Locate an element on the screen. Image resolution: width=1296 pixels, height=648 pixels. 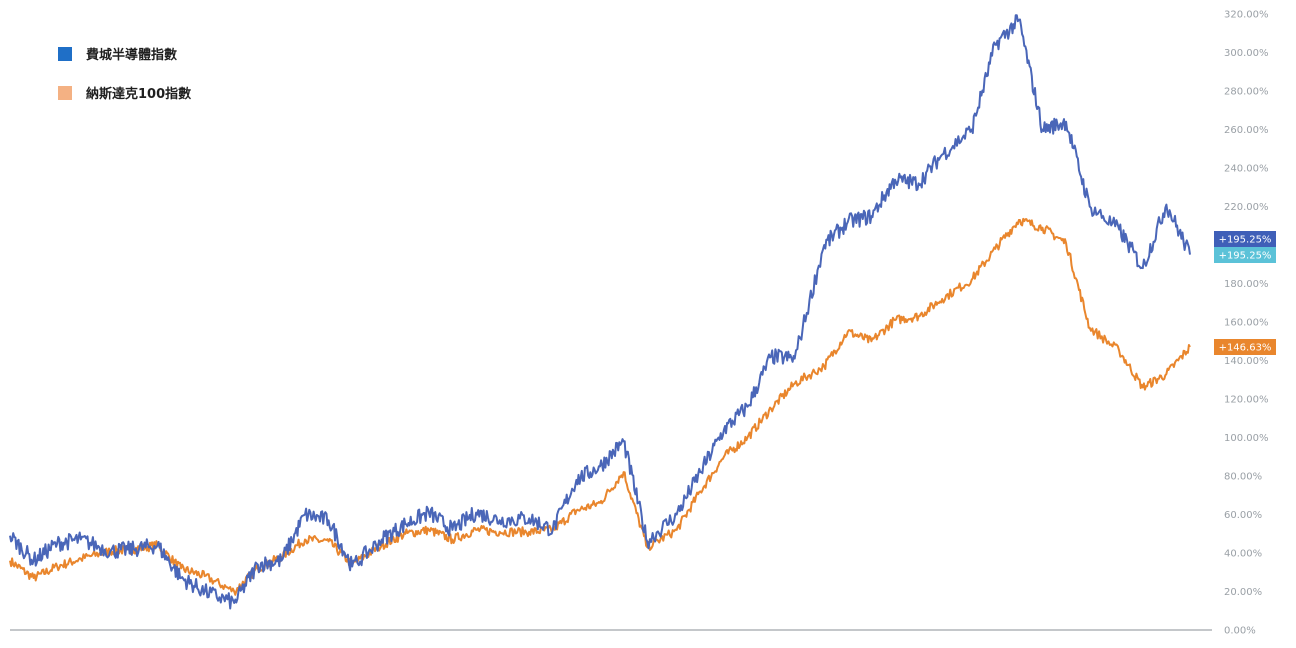
legend-label-sox: 費城半導體指數 is located at coordinates (132, 55).